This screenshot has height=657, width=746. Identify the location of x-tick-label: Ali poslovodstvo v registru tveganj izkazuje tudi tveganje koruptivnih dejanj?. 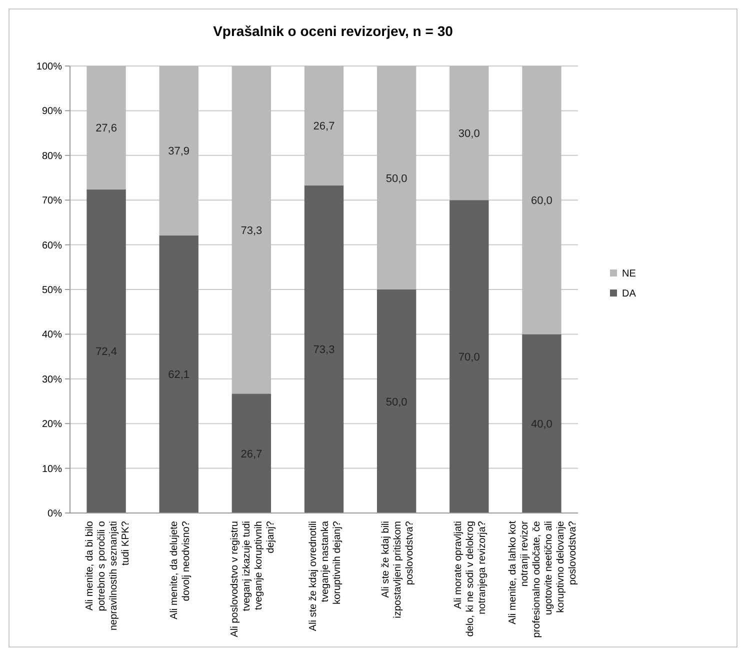
(252, 579).